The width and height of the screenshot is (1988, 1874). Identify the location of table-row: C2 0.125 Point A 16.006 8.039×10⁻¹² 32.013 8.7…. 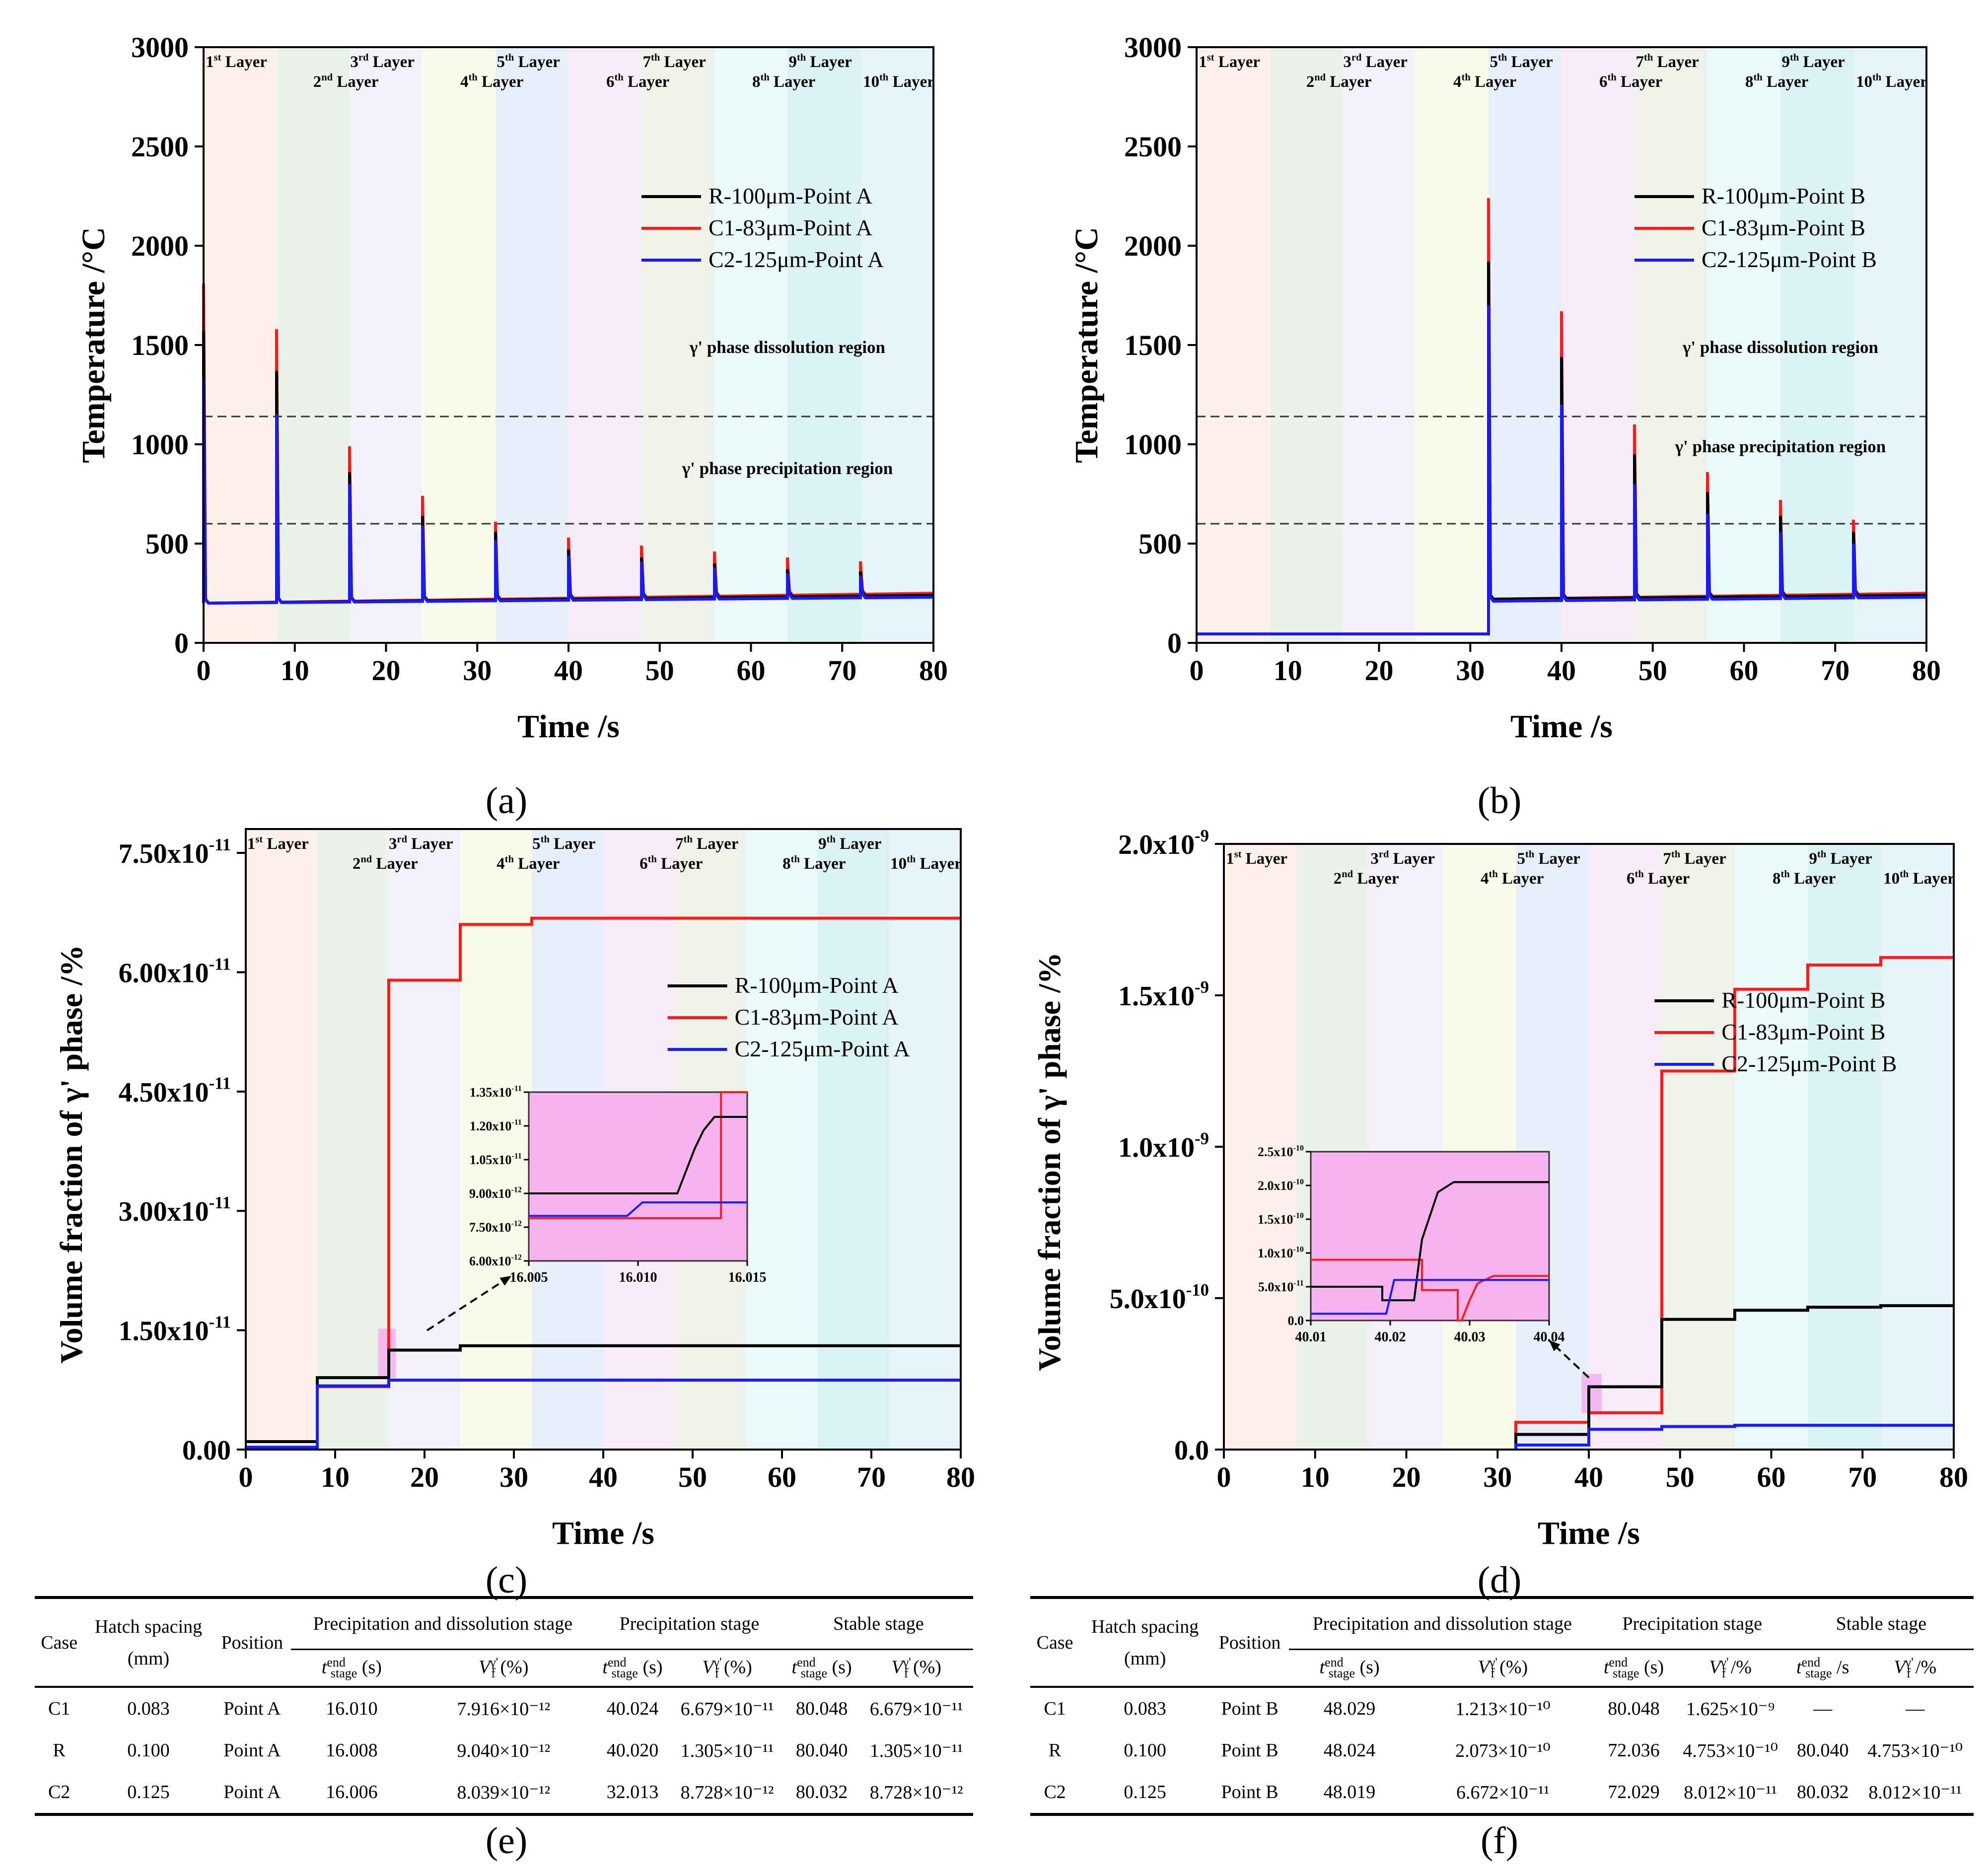
(504, 1793).